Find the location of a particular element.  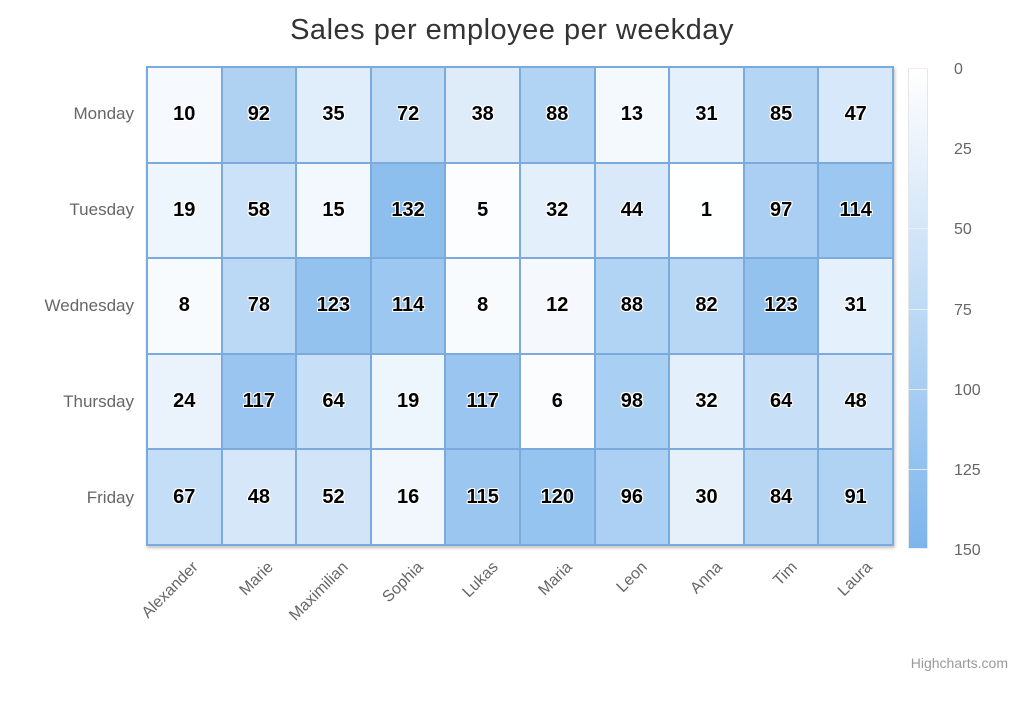

heatmap-cell: 132 is located at coordinates (408, 210).